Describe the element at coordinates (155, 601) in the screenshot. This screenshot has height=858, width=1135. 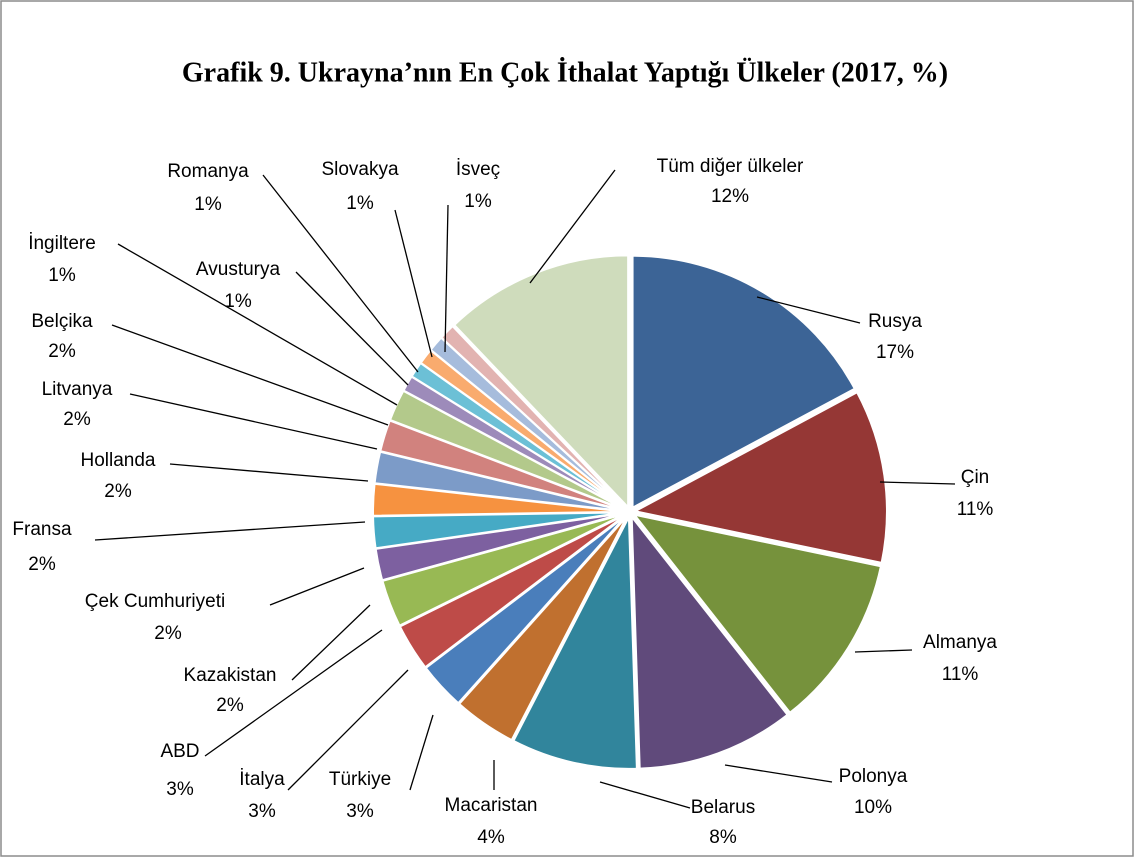
I see `slice-label: Çek Cumhuriyeti` at that location.